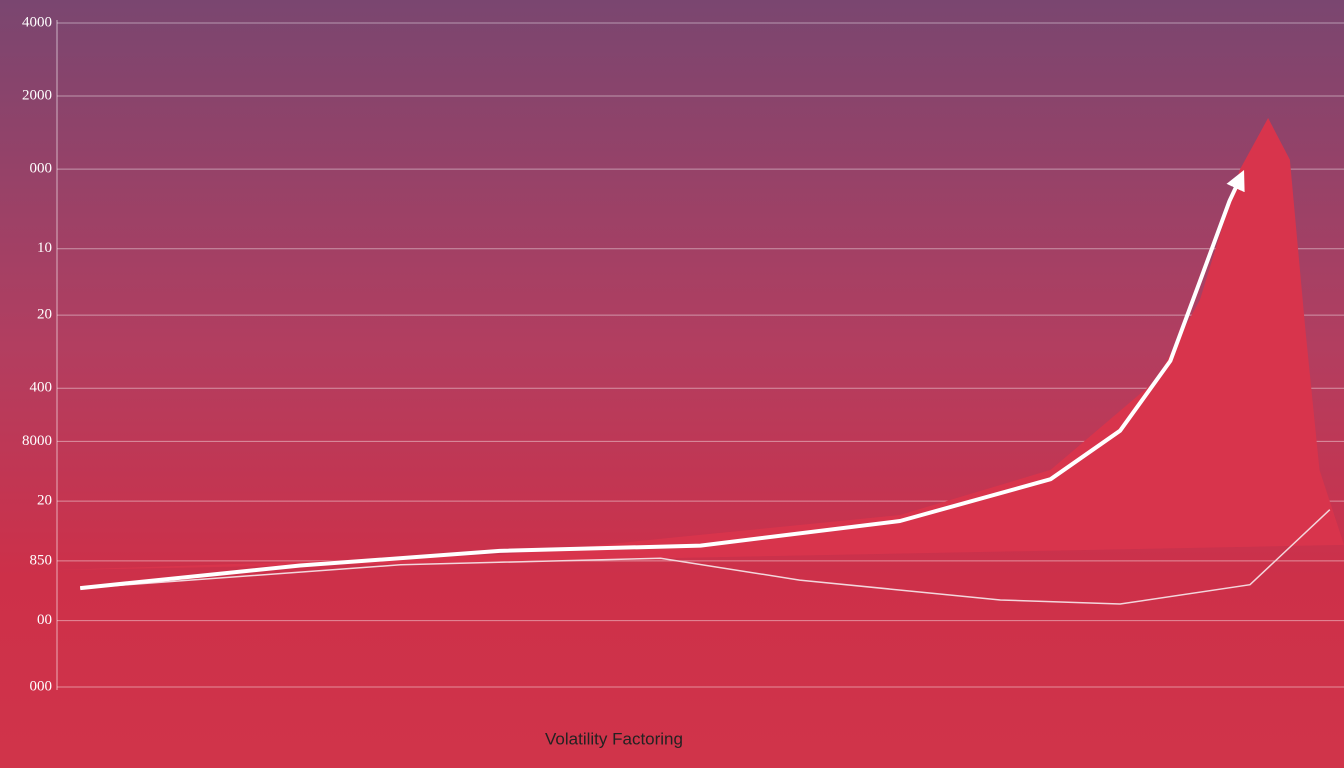 This screenshot has height=768, width=1344. I want to click on line, so click(705, 557).